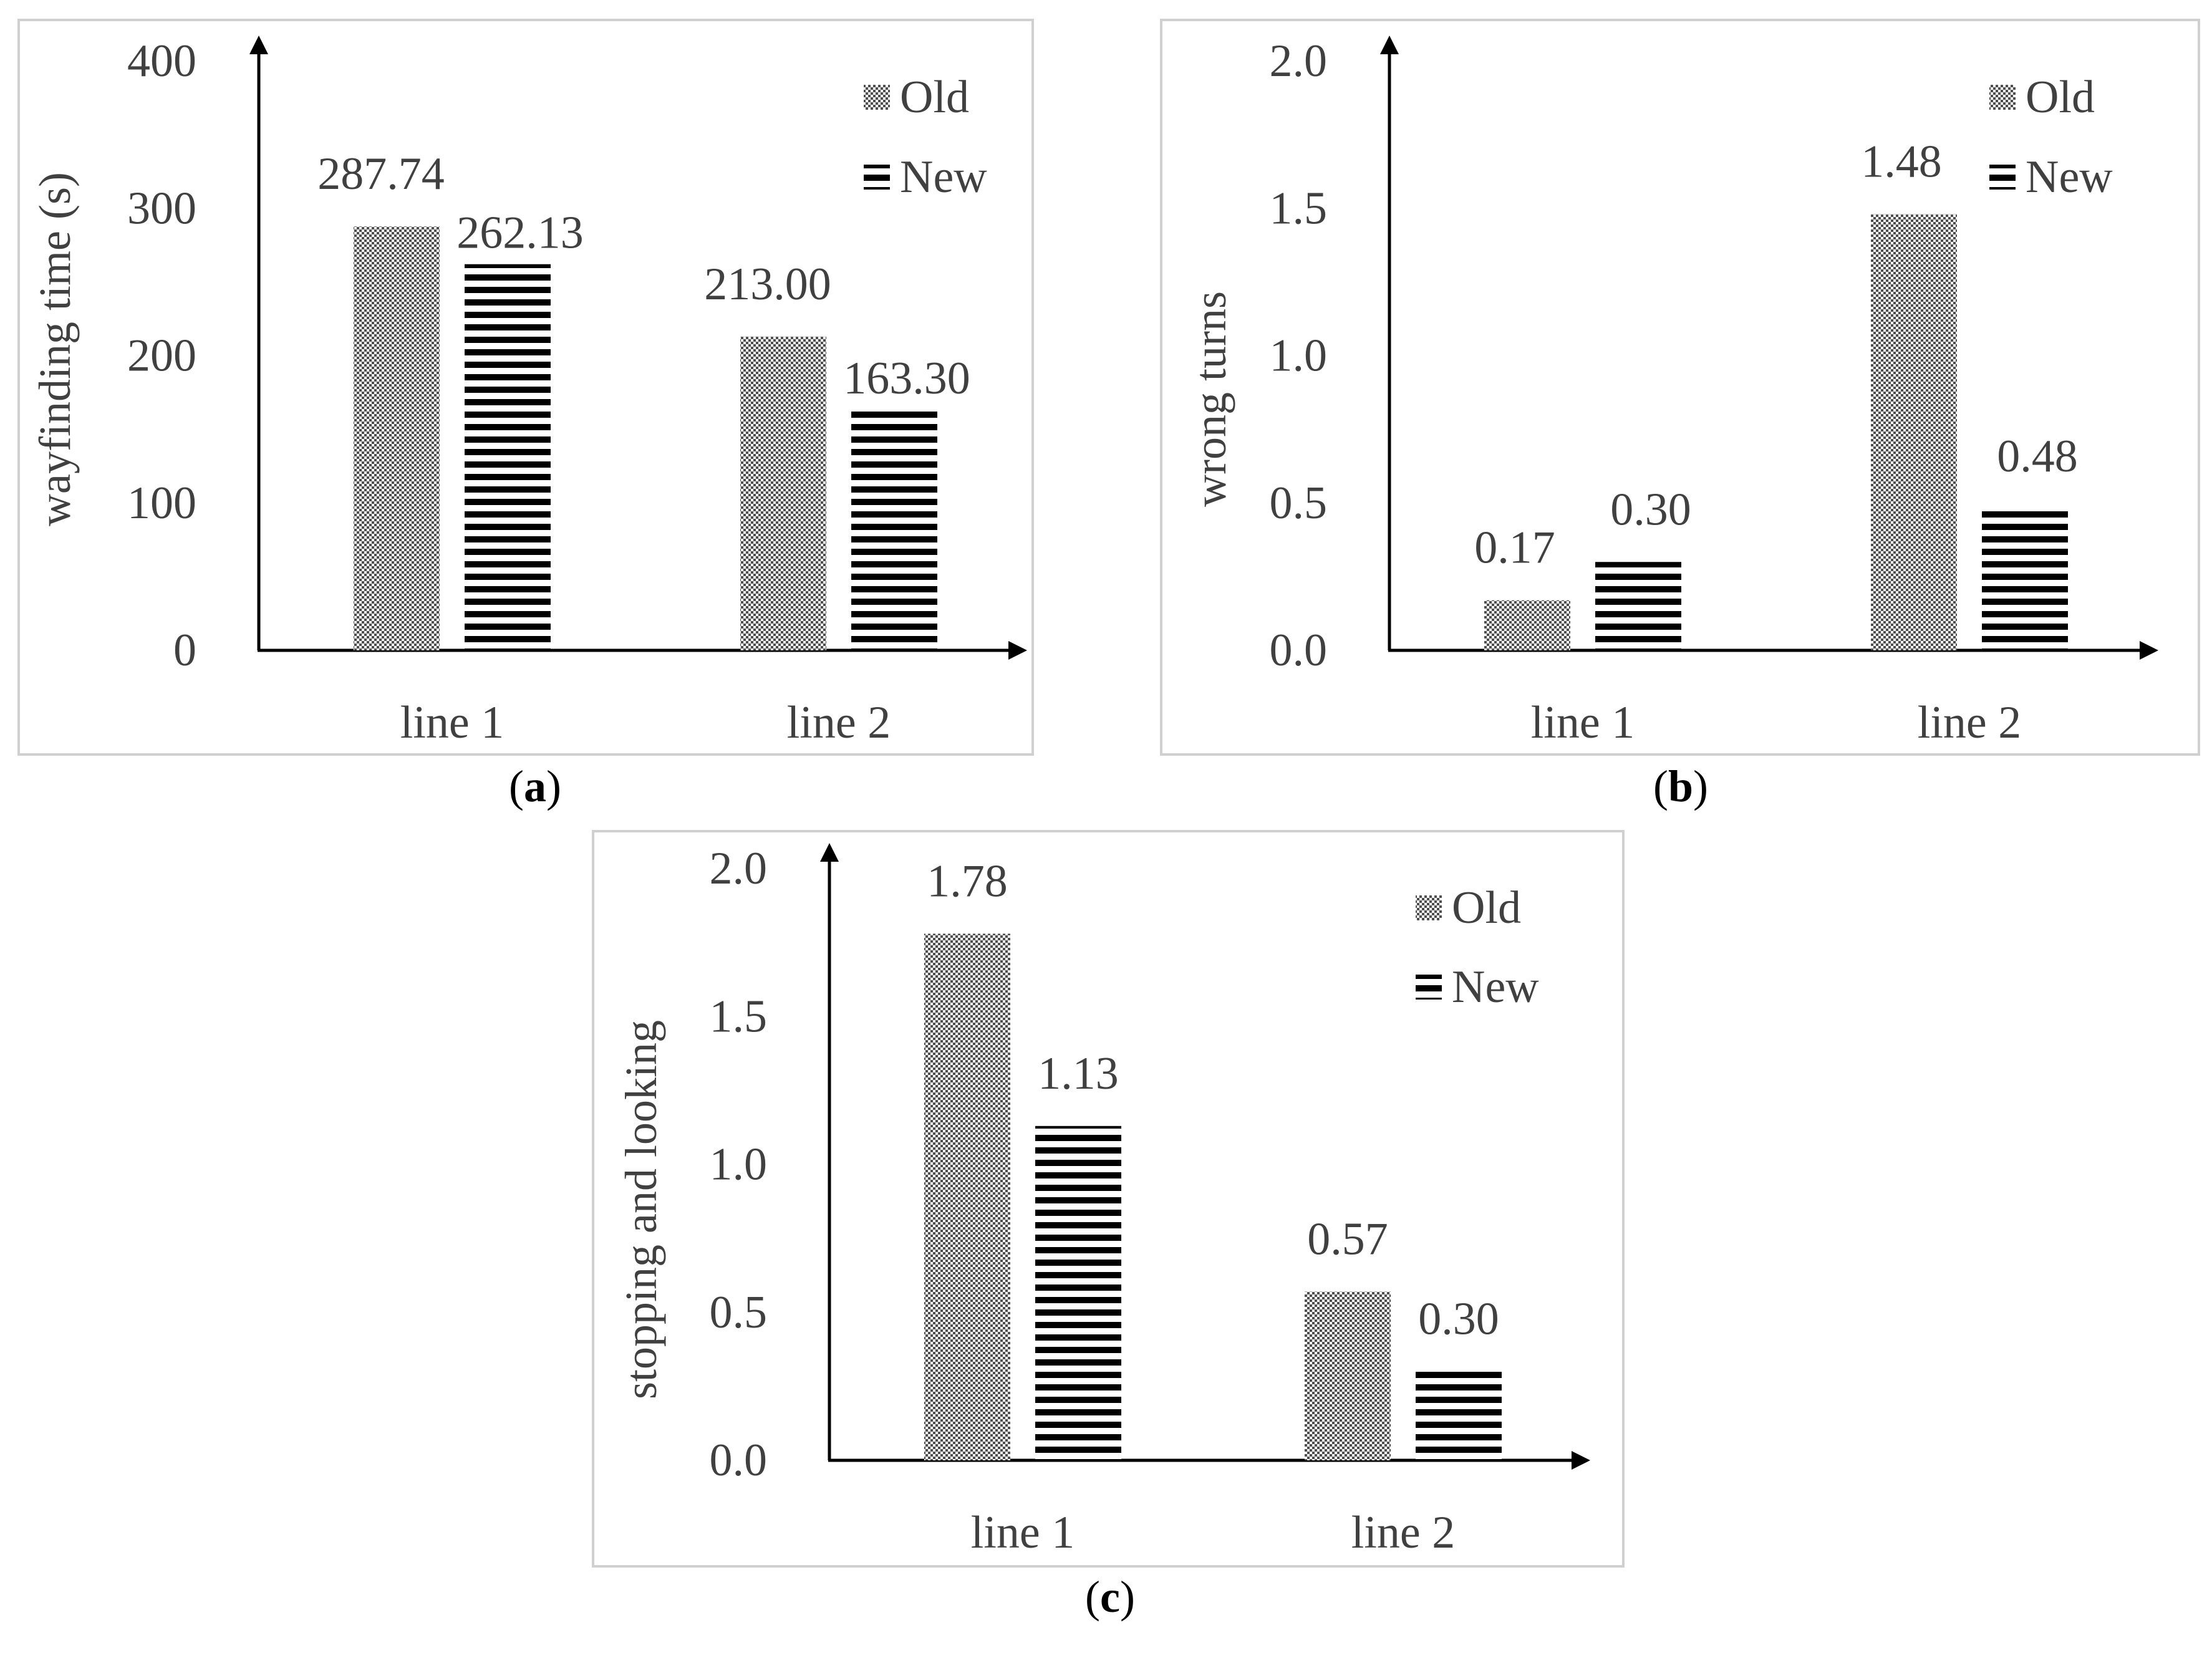 This screenshot has width=2212, height=1653. What do you see at coordinates (55, 349) in the screenshot?
I see `panel-a-y-axis-label: wayfinding time (s)` at bounding box center [55, 349].